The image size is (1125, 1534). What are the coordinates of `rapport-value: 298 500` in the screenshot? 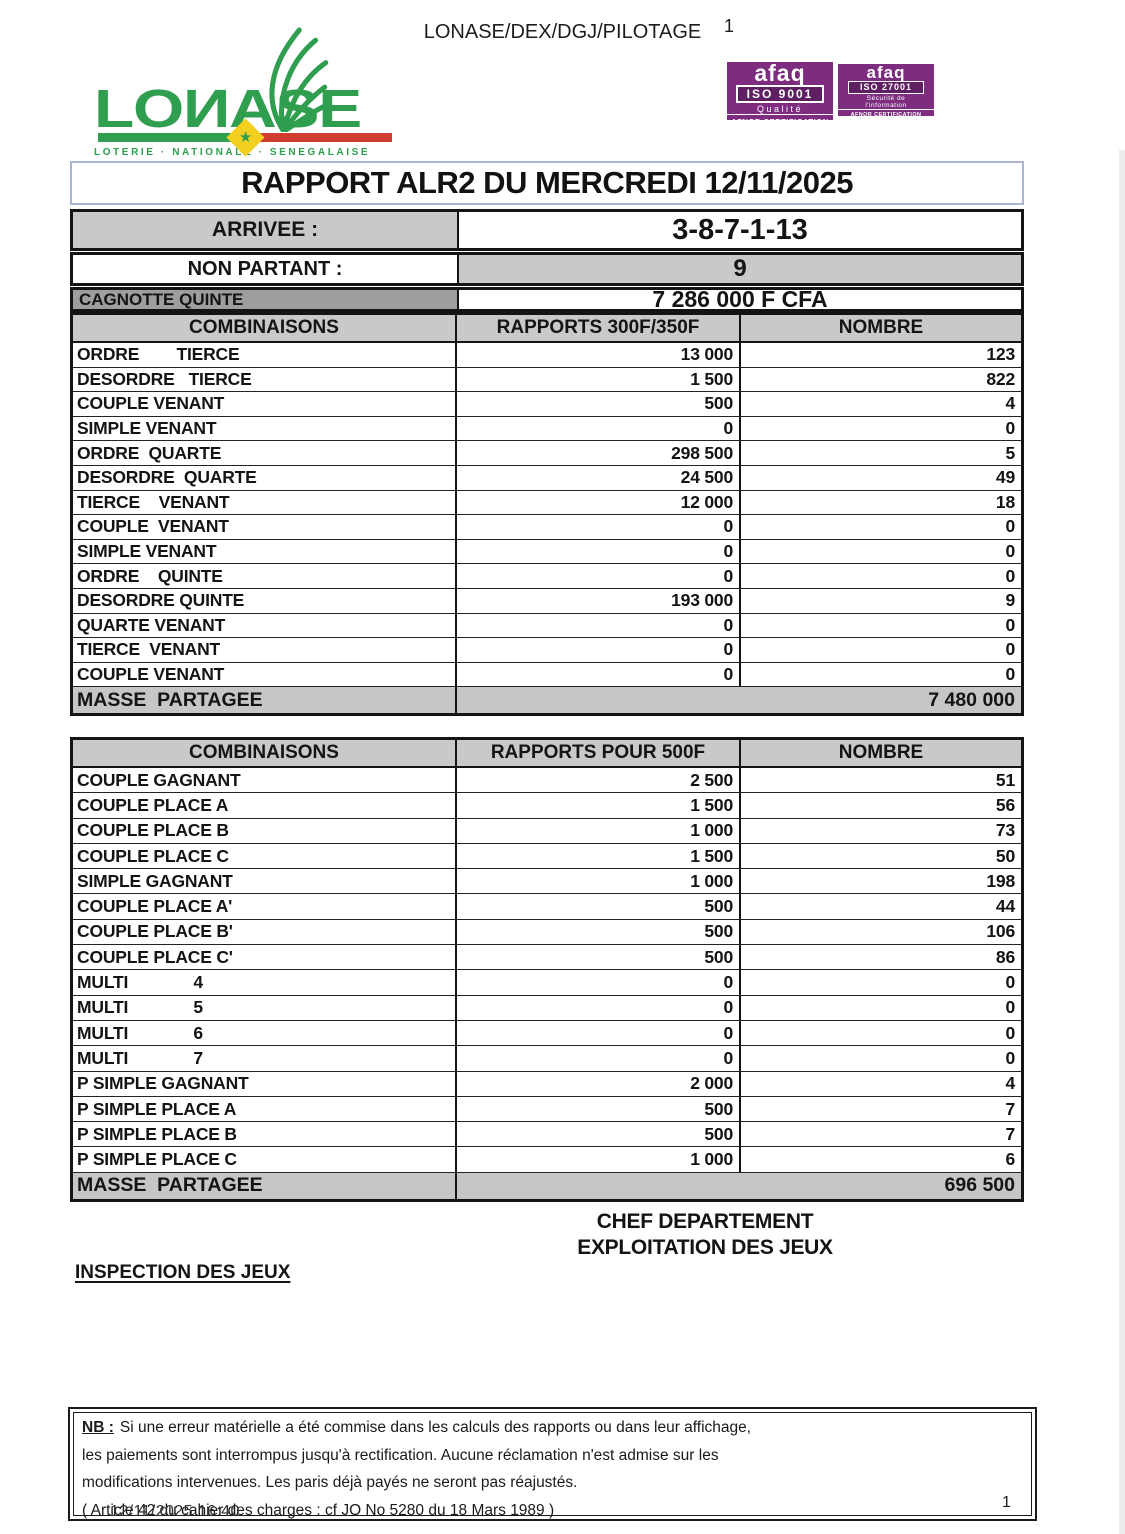 It's located at (599, 453).